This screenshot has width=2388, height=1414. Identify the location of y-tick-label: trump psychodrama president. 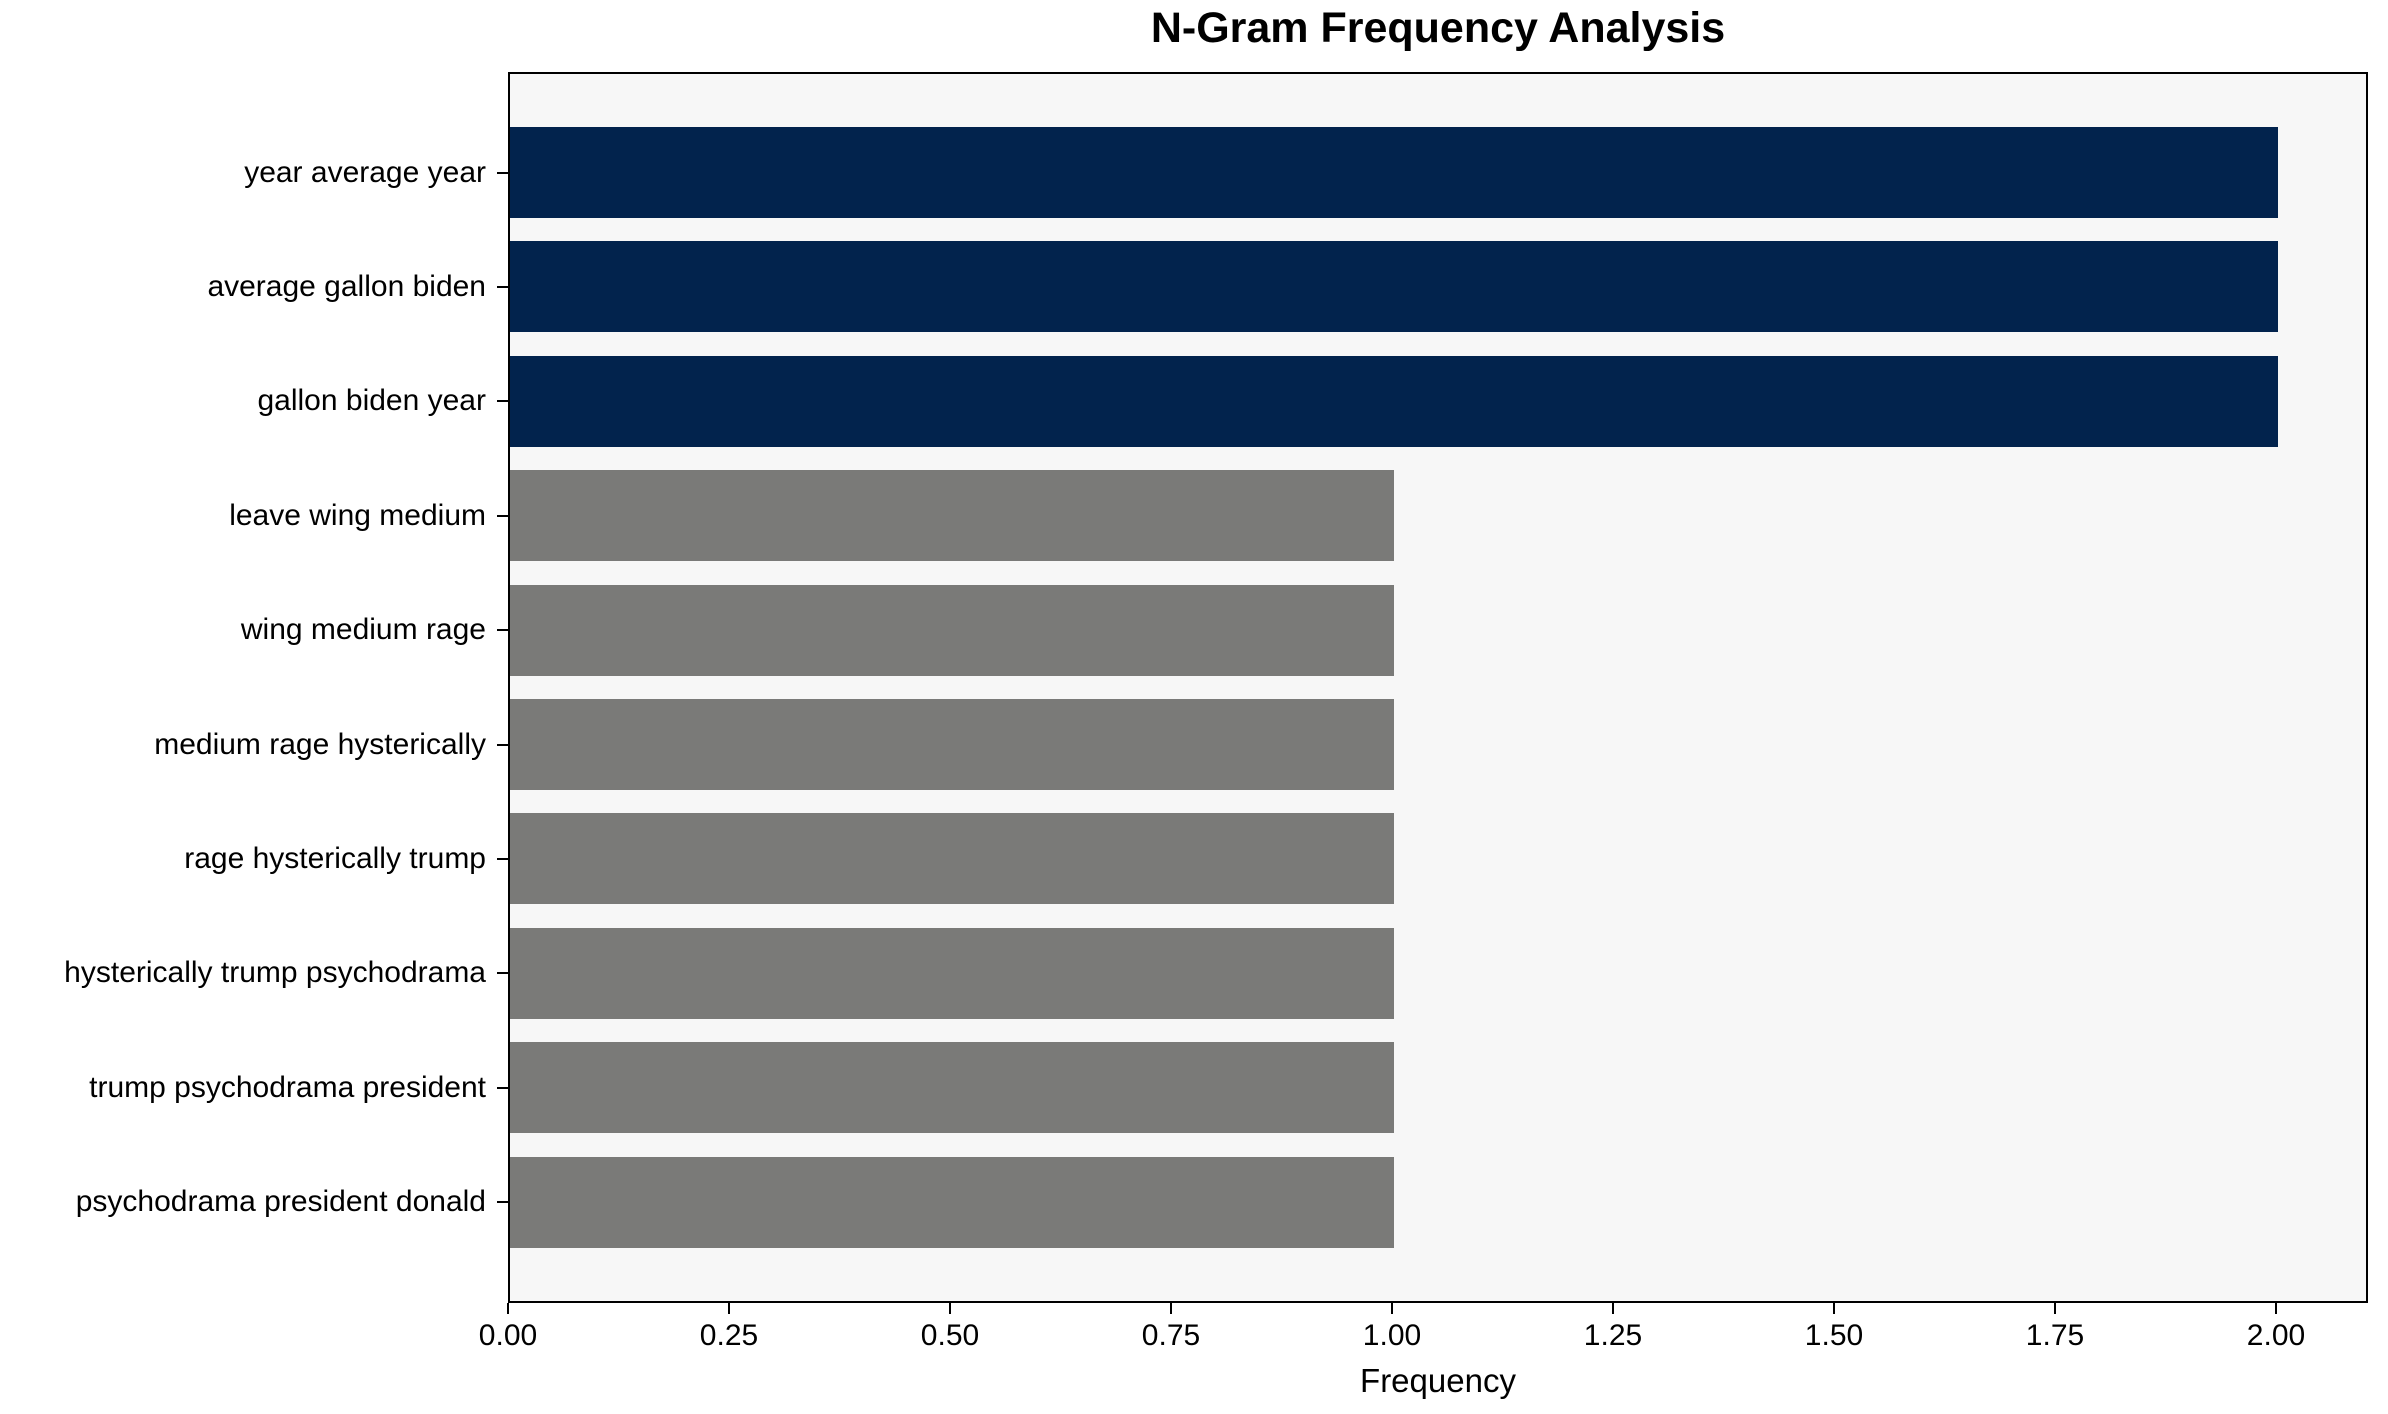
(287, 1087).